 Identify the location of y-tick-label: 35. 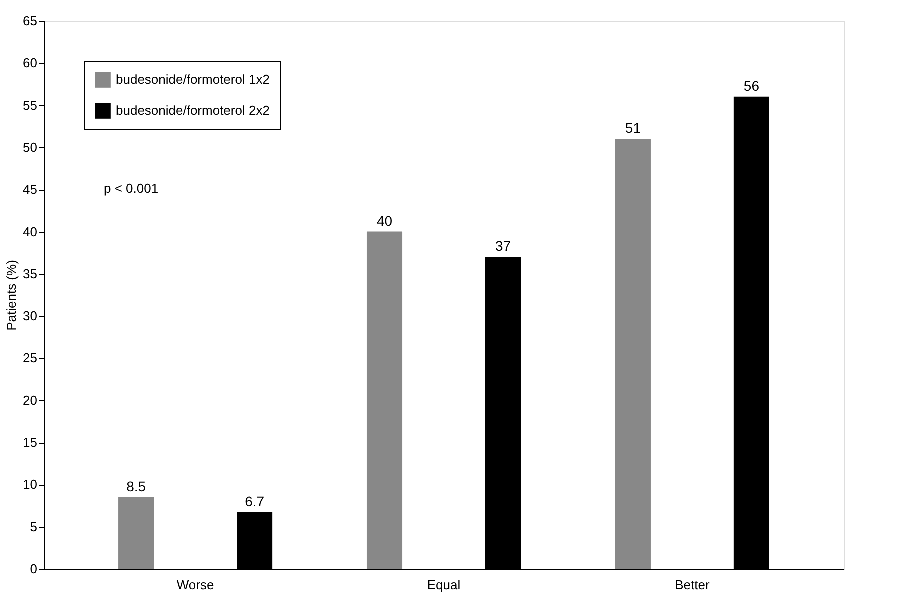
(30, 274).